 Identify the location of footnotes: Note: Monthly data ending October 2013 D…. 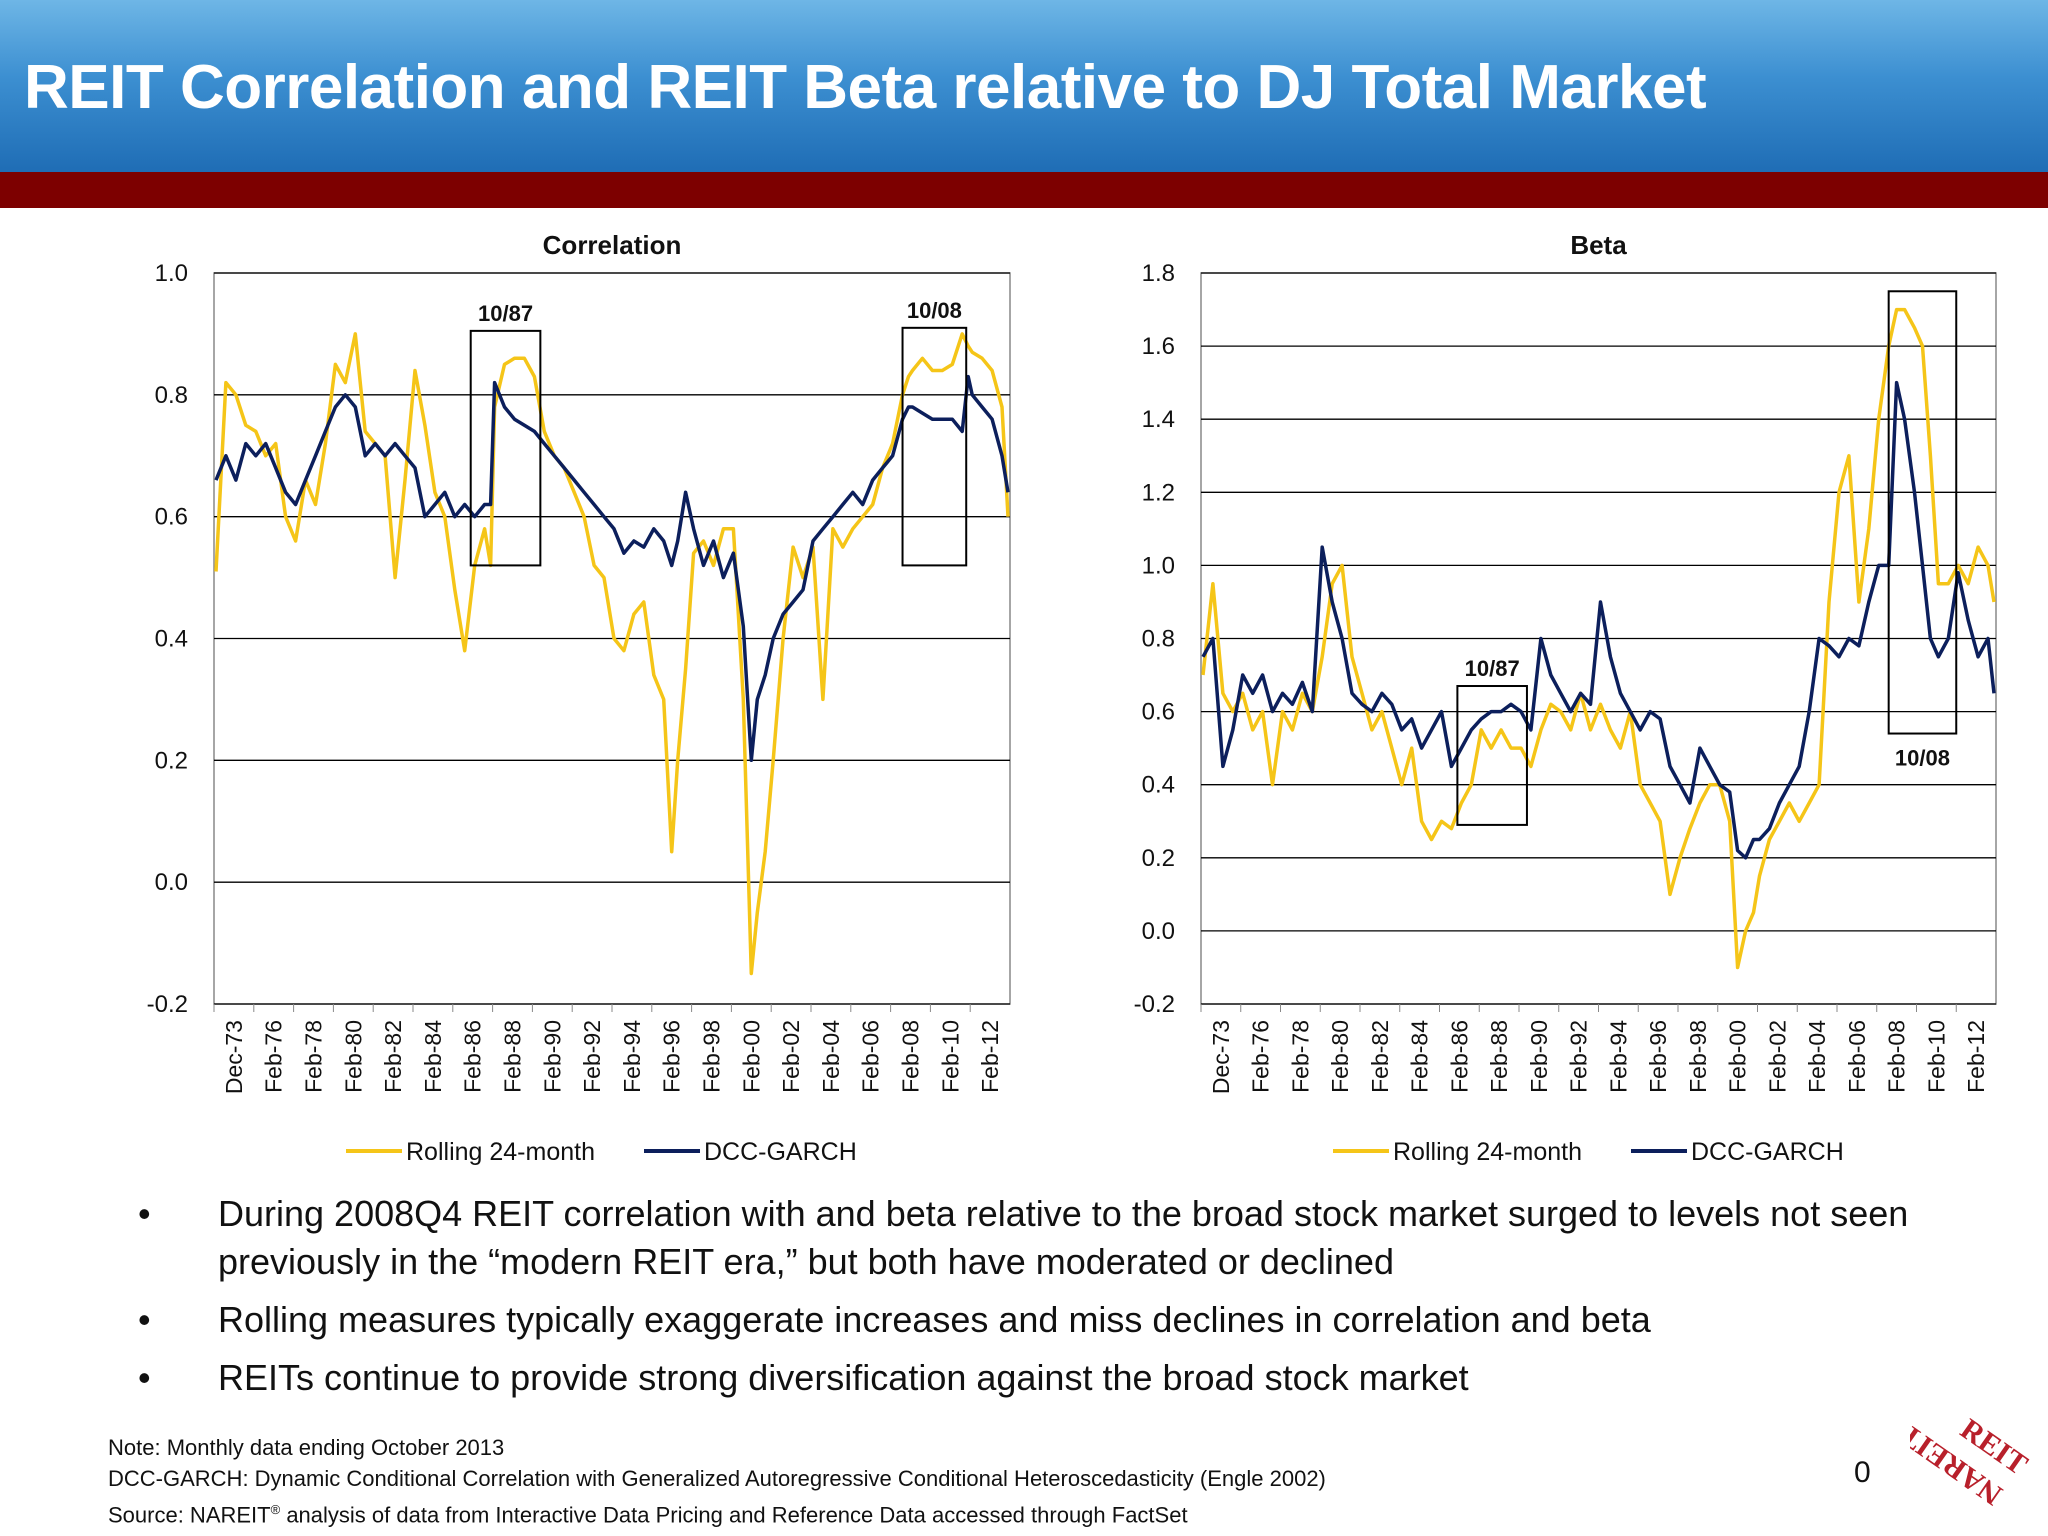
(717, 1481).